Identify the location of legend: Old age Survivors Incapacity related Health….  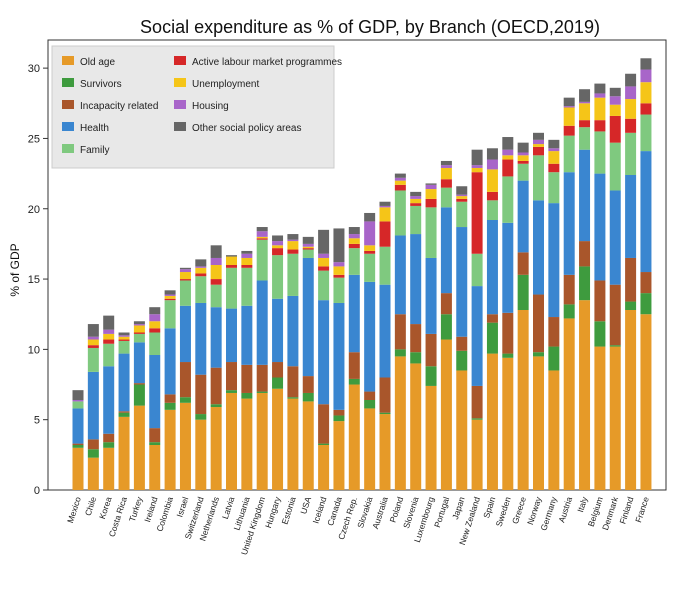
(196, 107).